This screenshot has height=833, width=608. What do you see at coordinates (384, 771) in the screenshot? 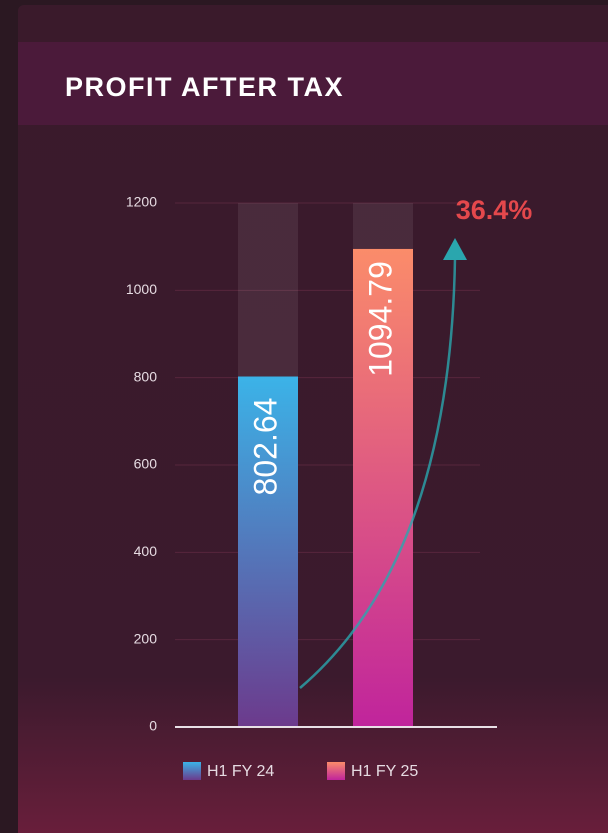
I see `legend-label: H1 FY 25` at bounding box center [384, 771].